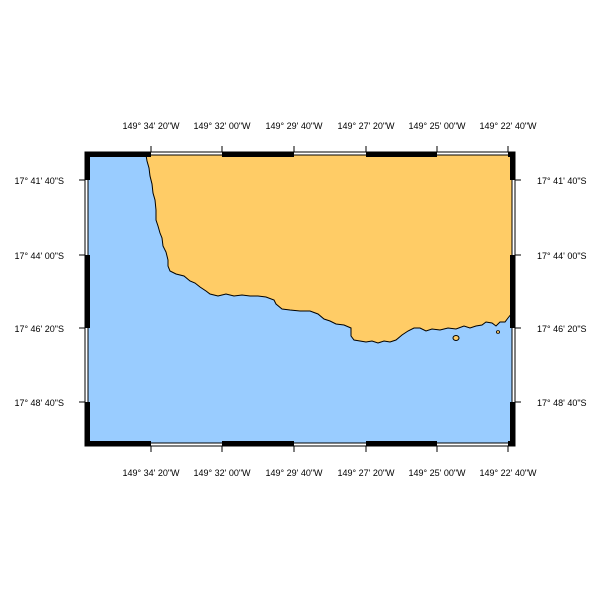 Image resolution: width=600 pixels, height=600 pixels. What do you see at coordinates (366, 126) in the screenshot?
I see `top-lon-label: 149° 27' 20"W` at bounding box center [366, 126].